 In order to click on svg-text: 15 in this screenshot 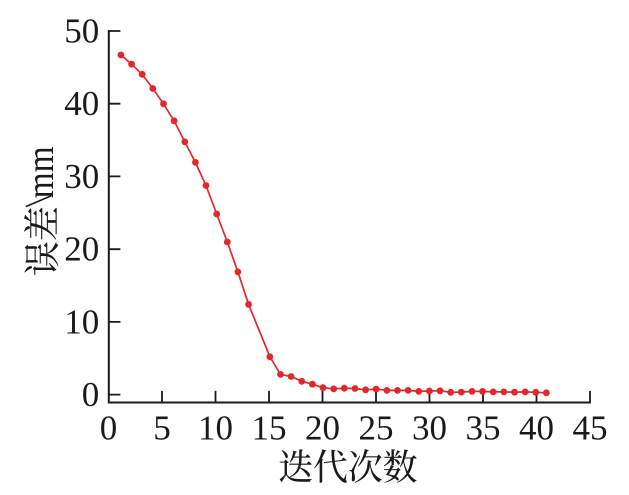, I will do `click(269, 428)`.